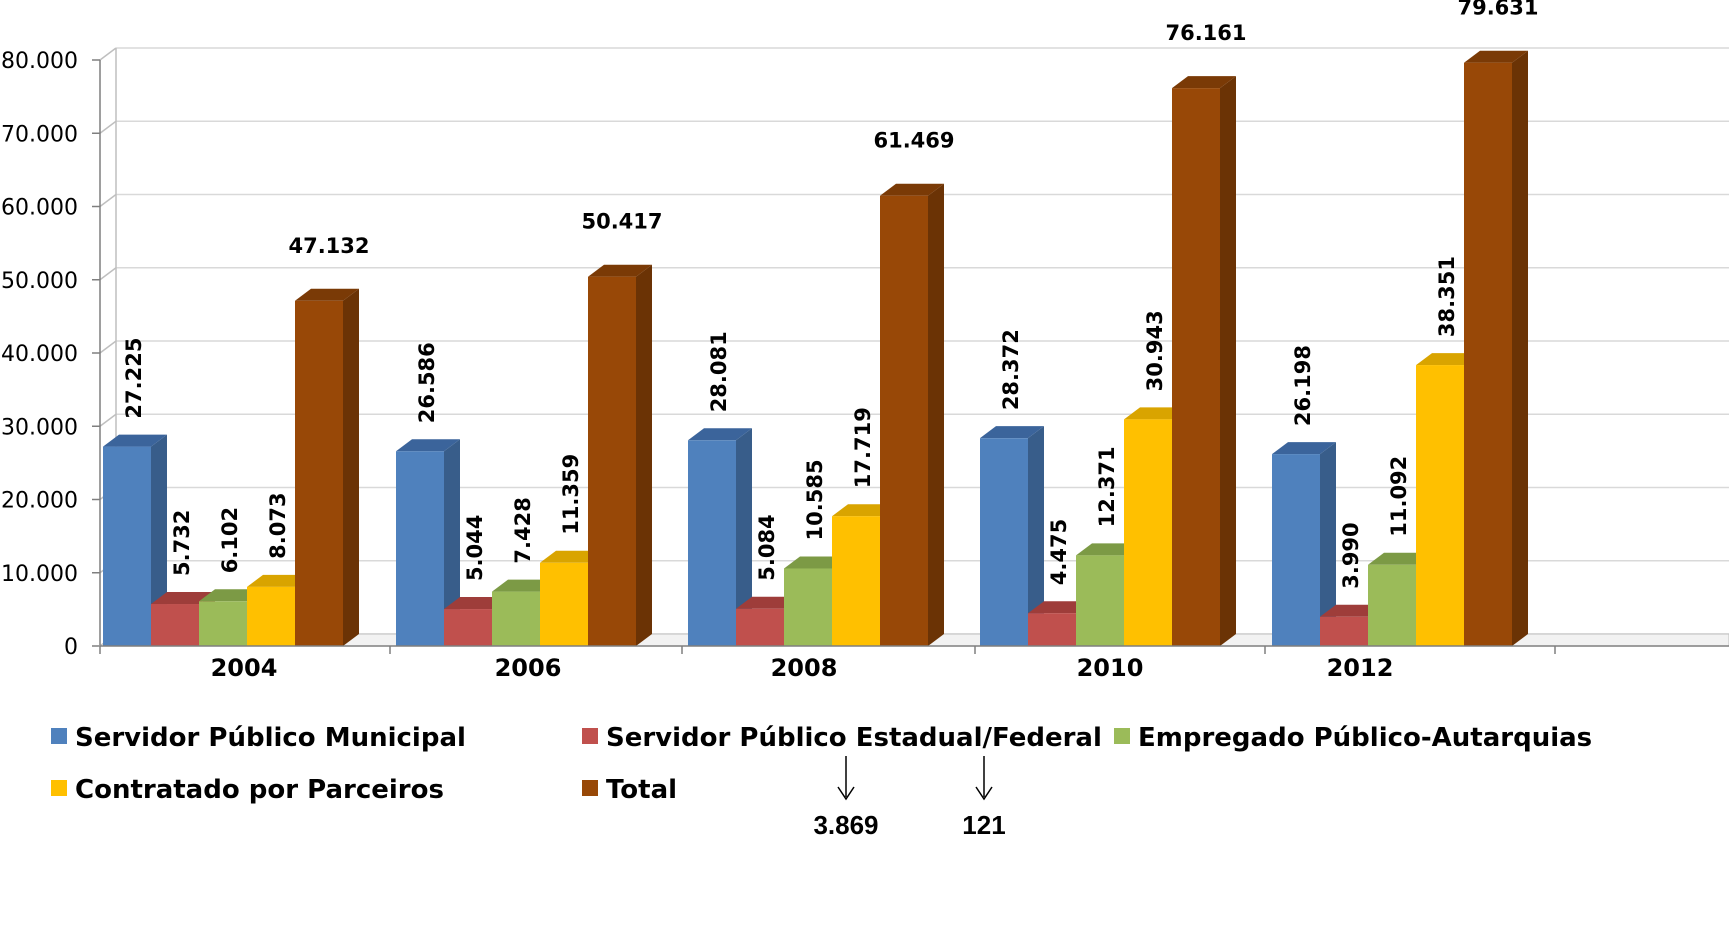 The height and width of the screenshot is (928, 1729). Describe the element at coordinates (39, 134) in the screenshot. I see `y-tick-label: 70.000` at that location.